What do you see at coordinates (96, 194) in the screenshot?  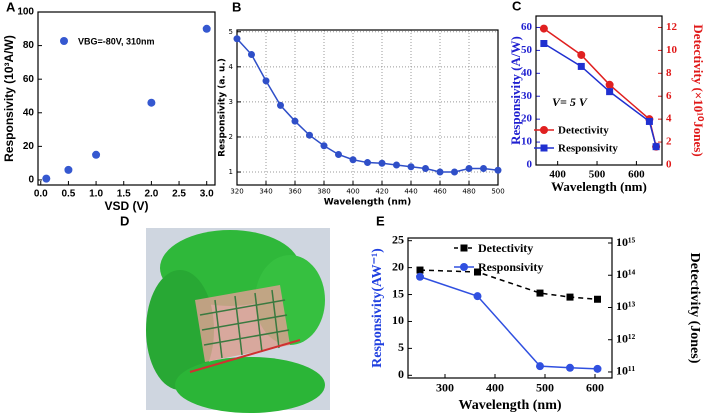 I see `x-tick-label: 1.0` at bounding box center [96, 194].